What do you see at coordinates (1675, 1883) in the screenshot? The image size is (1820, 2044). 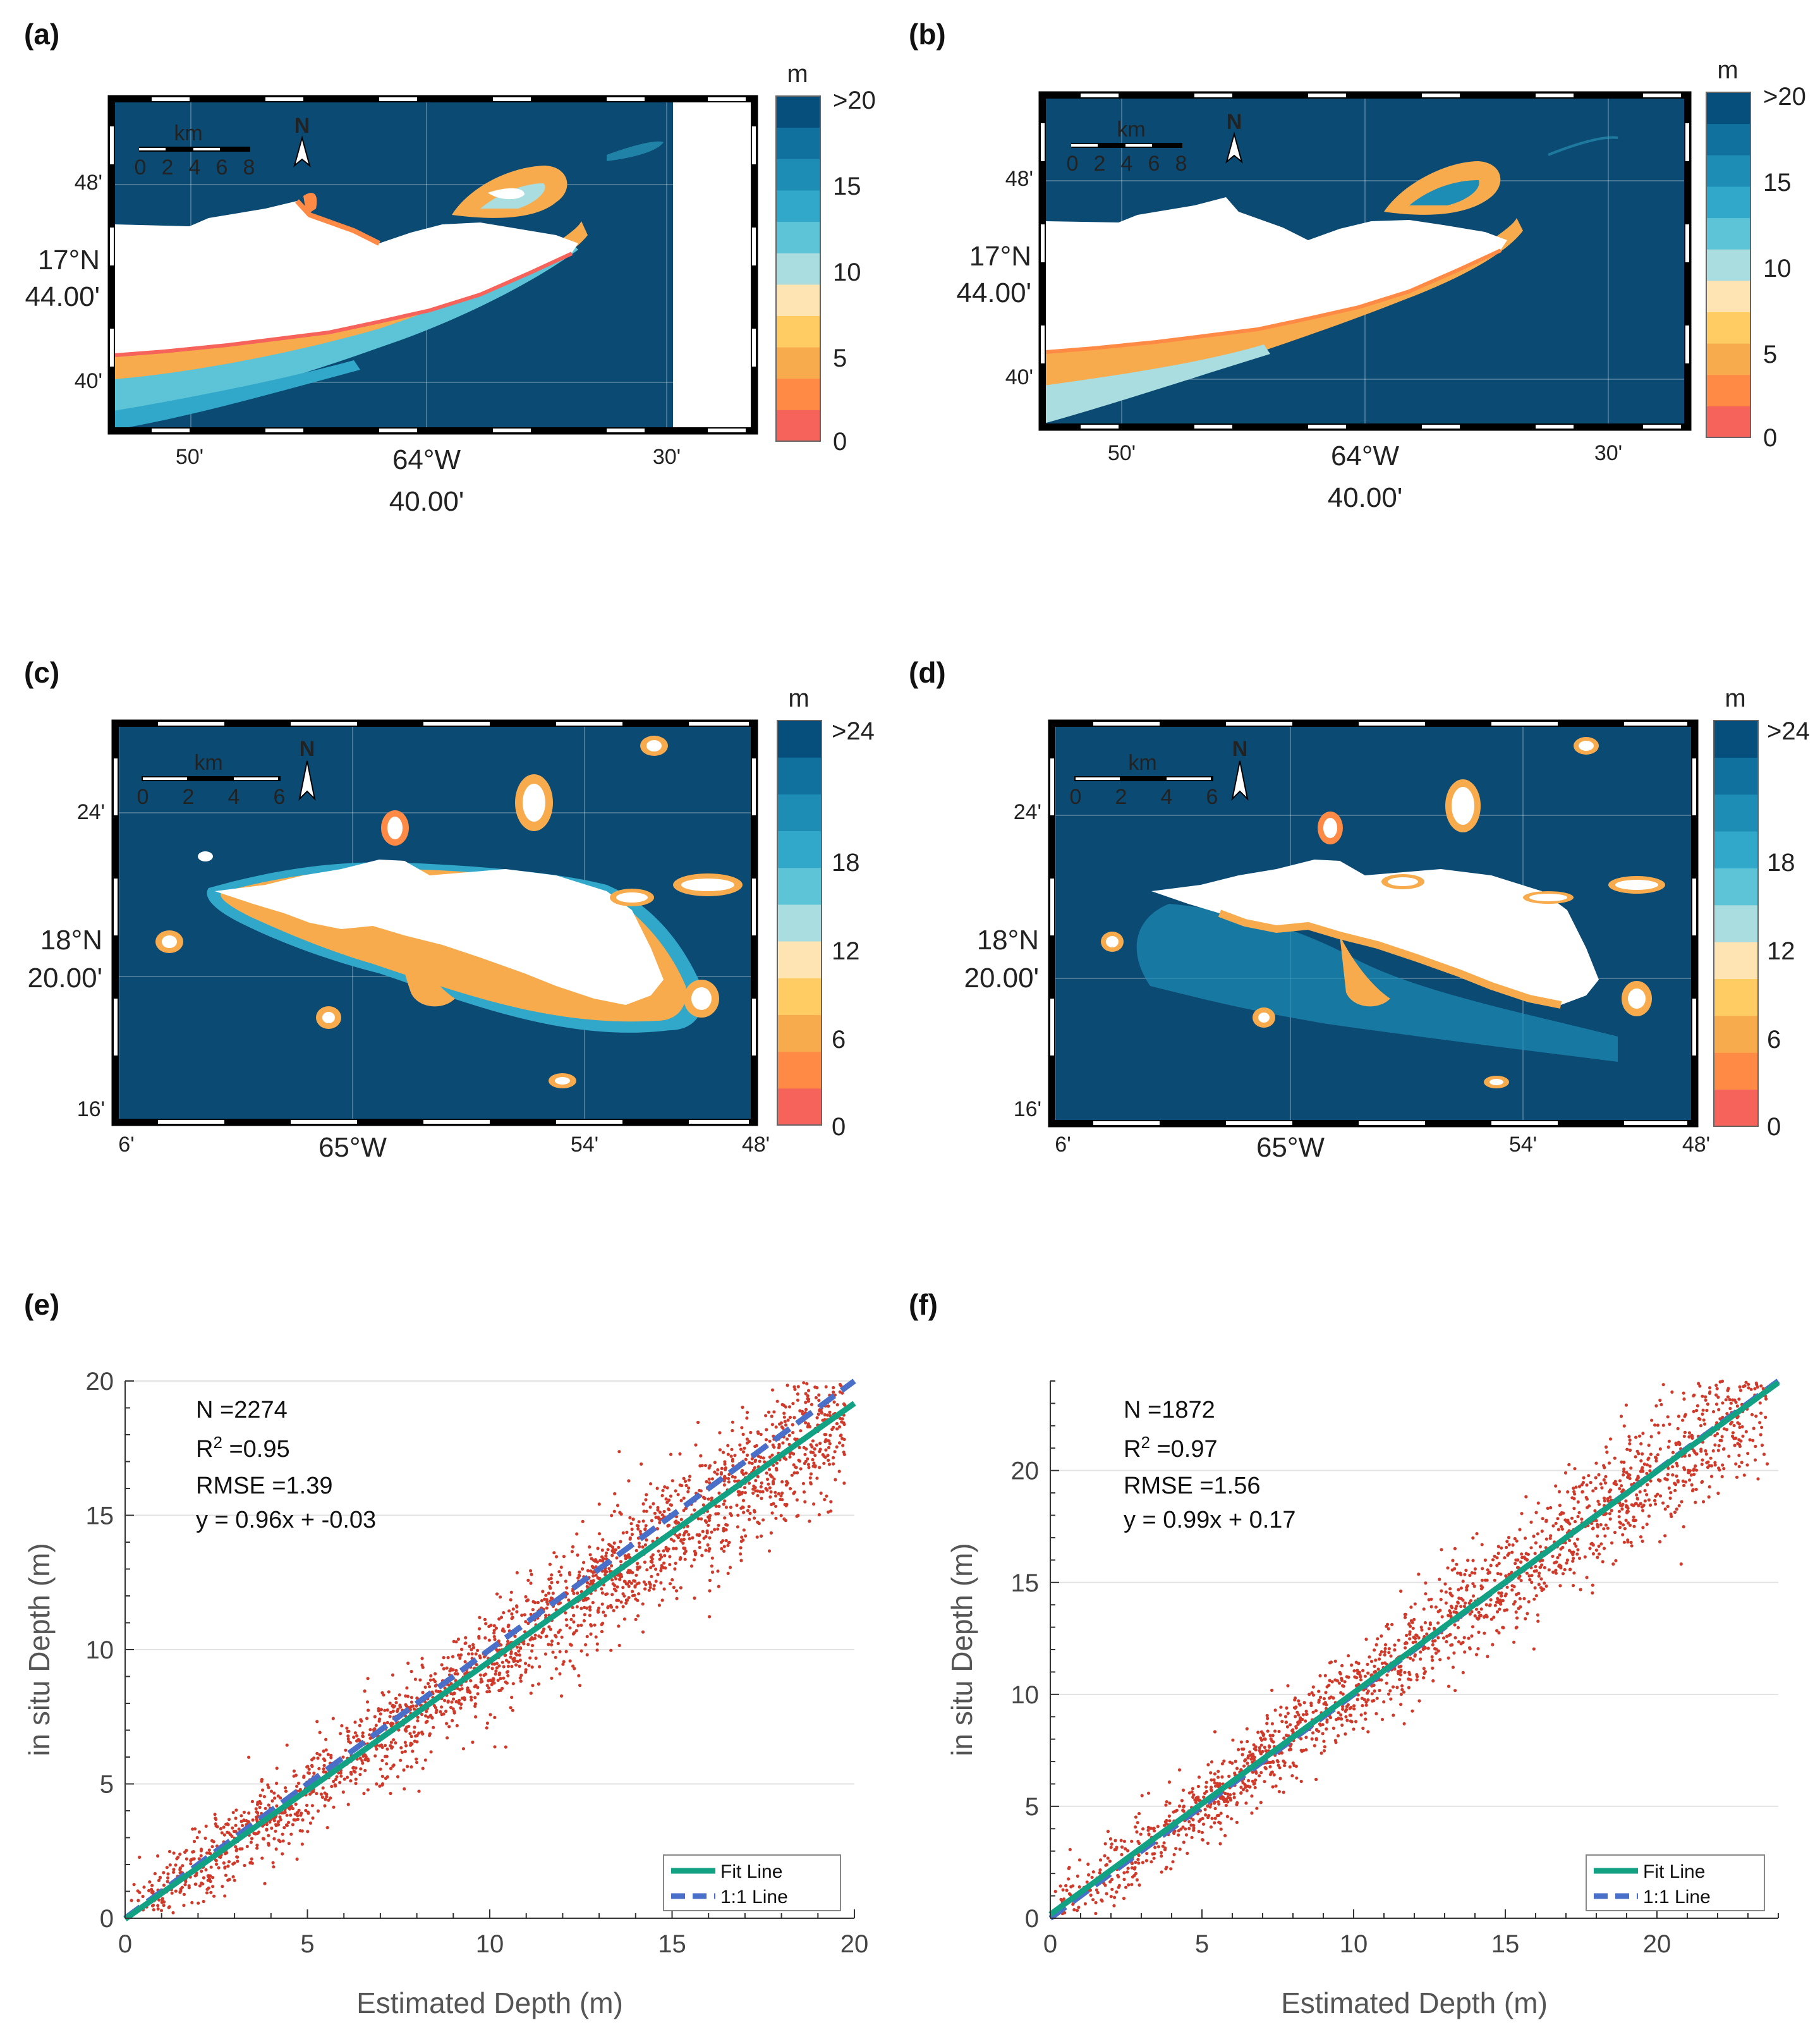 I see `legend: Fit Line 1:1 Line` at bounding box center [1675, 1883].